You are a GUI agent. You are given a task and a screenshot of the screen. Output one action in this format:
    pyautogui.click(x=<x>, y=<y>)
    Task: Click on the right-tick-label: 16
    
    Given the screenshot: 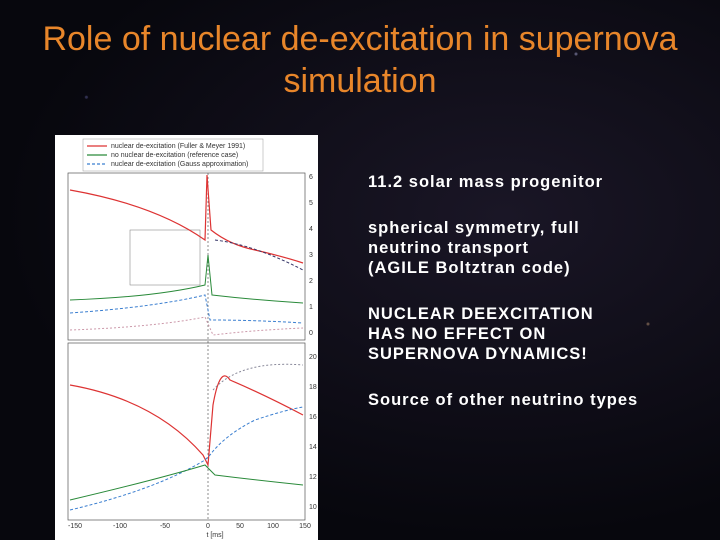 What is the action you would take?
    pyautogui.click(x=313, y=417)
    